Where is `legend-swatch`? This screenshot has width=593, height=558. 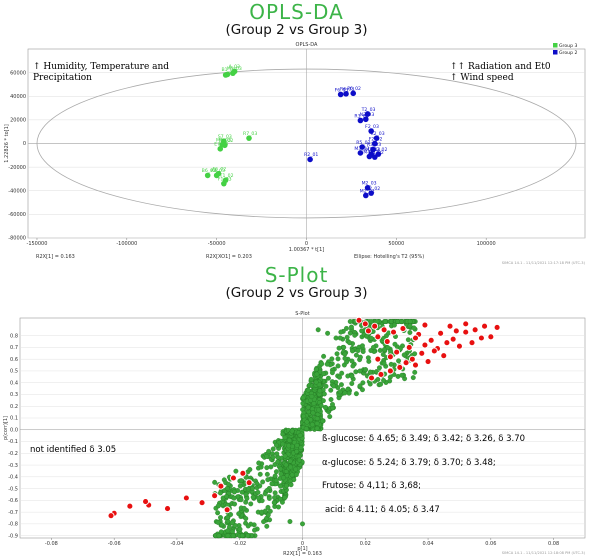 legend-swatch is located at coordinates (555, 45).